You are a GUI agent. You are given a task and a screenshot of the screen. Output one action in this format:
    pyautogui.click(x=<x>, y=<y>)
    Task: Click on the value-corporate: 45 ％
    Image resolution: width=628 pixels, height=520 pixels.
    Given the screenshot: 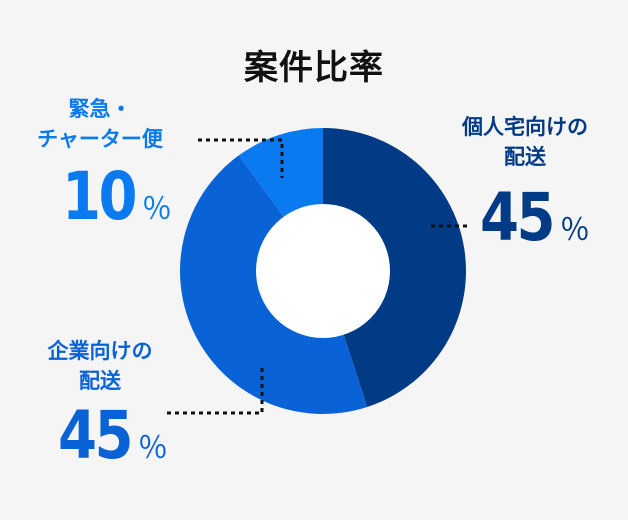 What is the action you would take?
    pyautogui.click(x=113, y=436)
    